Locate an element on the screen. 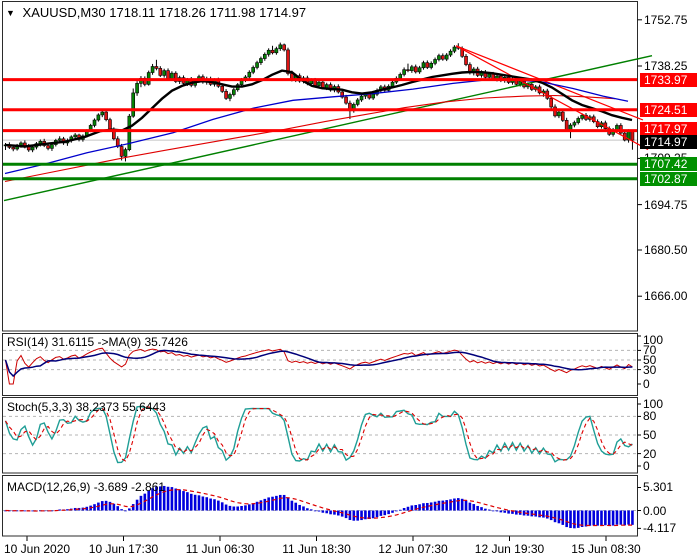 The height and width of the screenshot is (560, 700). time-label: 11 Jun 18:30 is located at coordinates (316, 549).